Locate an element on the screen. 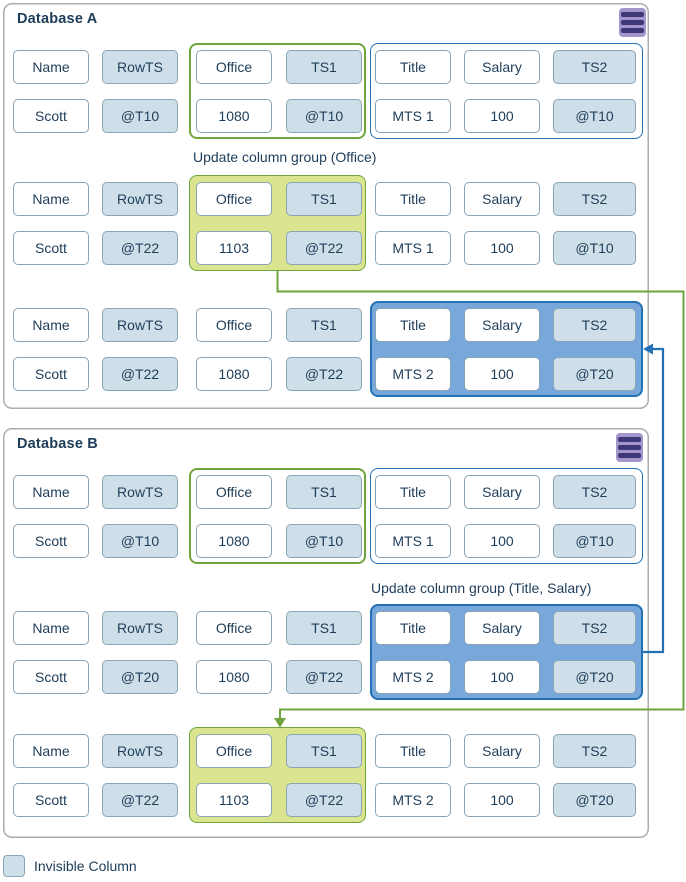 This screenshot has width=686, height=882. legend: Invisible Column is located at coordinates (70, 866).